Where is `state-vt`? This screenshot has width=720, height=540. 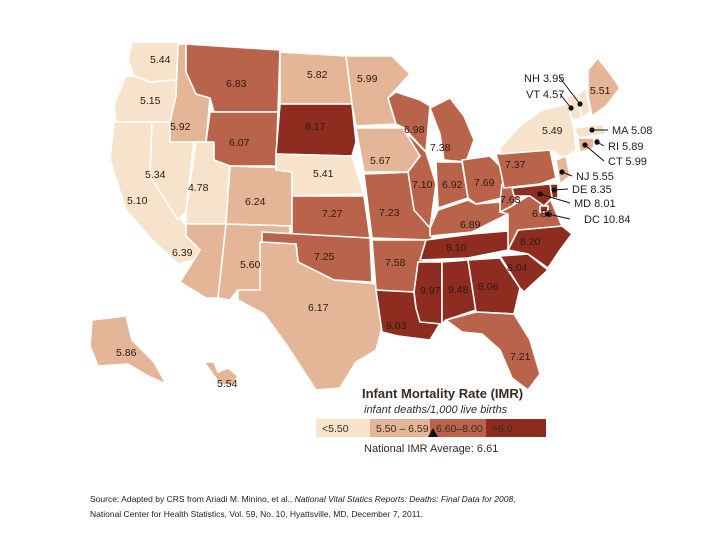 state-vt is located at coordinates (574, 107).